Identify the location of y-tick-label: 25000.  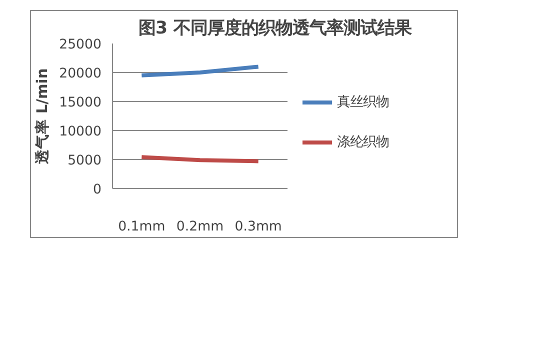
(80, 45).